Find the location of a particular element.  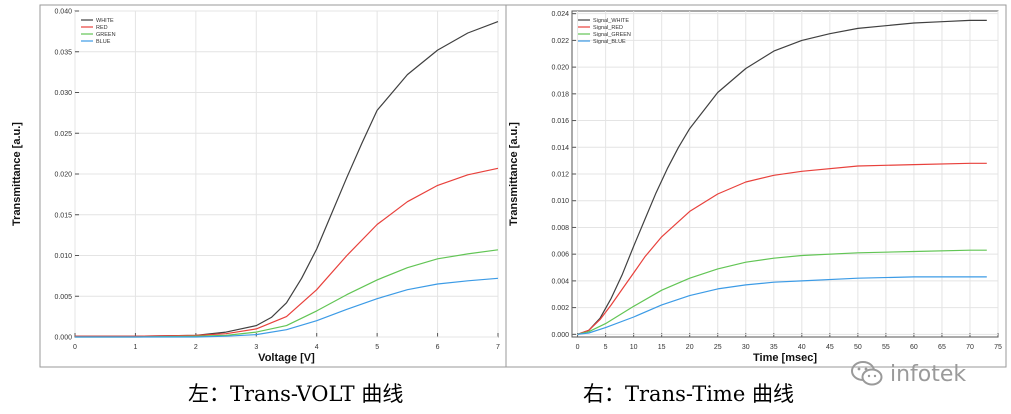

y-tick-label: 0.002 is located at coordinates (560, 308).